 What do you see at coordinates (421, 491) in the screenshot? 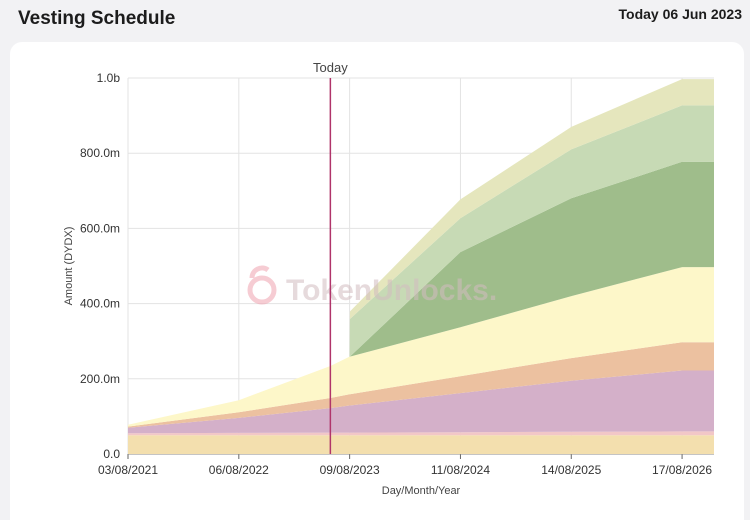
I see `x-axis-label: Day/Month/Year` at bounding box center [421, 491].